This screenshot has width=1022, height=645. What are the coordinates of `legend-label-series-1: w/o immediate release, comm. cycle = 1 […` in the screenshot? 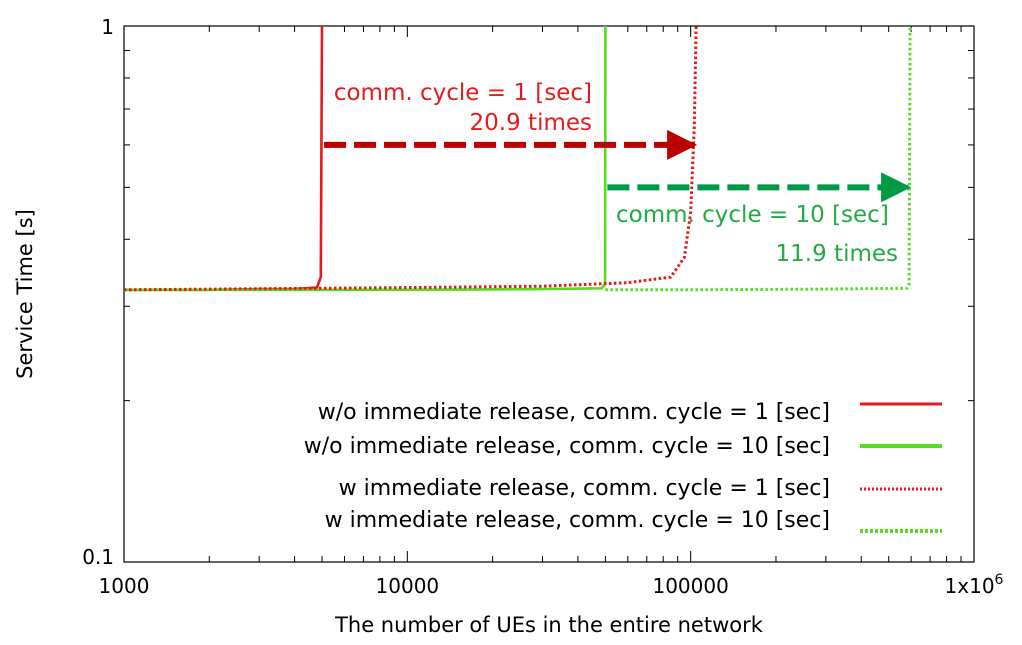 It's located at (574, 412).